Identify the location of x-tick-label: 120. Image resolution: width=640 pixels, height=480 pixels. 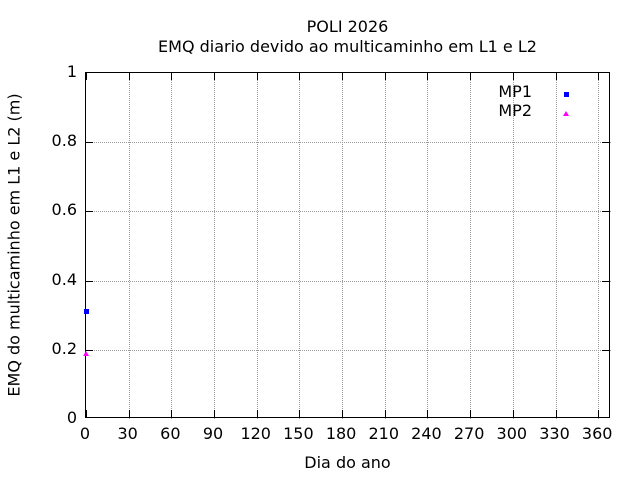
(255, 433).